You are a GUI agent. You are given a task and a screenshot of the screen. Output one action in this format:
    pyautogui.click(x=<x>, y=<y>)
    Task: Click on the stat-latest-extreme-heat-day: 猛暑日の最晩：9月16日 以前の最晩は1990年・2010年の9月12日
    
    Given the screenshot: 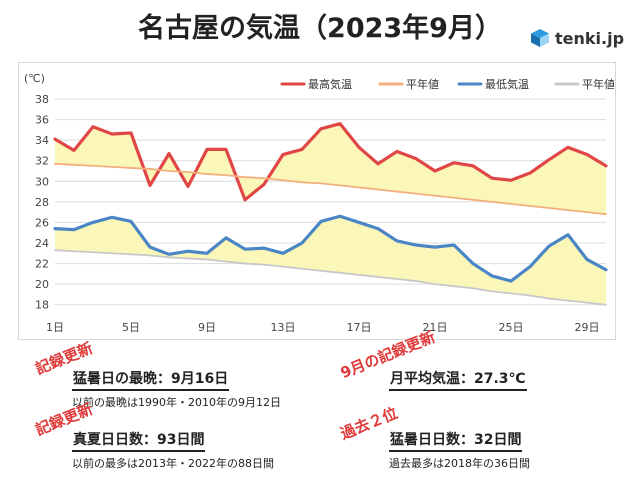 What is the action you would take?
    pyautogui.click(x=176, y=389)
    